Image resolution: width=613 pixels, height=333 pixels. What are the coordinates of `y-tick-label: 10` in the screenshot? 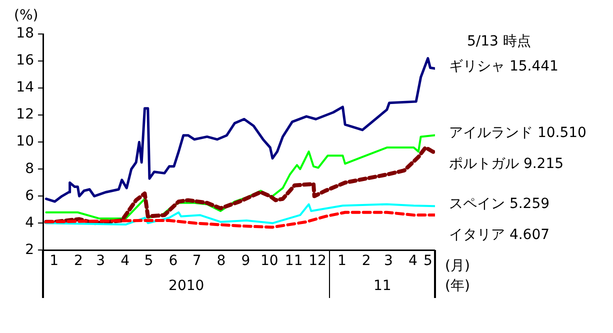 It's located at (25, 142).